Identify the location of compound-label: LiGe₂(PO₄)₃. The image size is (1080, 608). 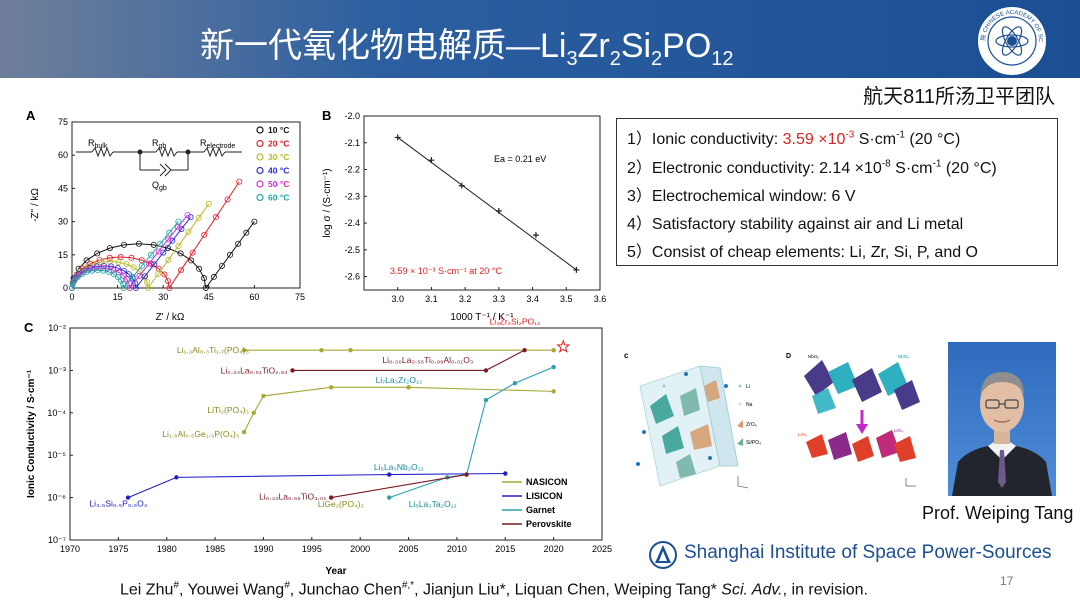
(341, 504).